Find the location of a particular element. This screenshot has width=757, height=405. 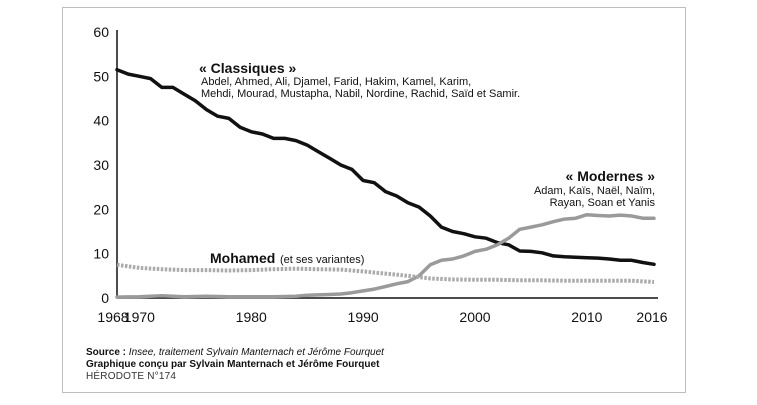

y-tick-label: 10 is located at coordinates (101, 254).